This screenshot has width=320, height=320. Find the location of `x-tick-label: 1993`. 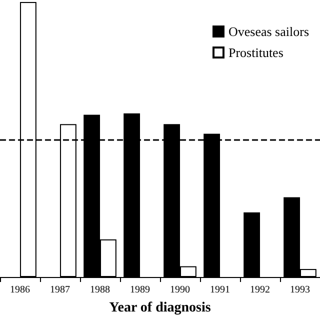

x-tick-label: 1993 is located at coordinates (300, 290).